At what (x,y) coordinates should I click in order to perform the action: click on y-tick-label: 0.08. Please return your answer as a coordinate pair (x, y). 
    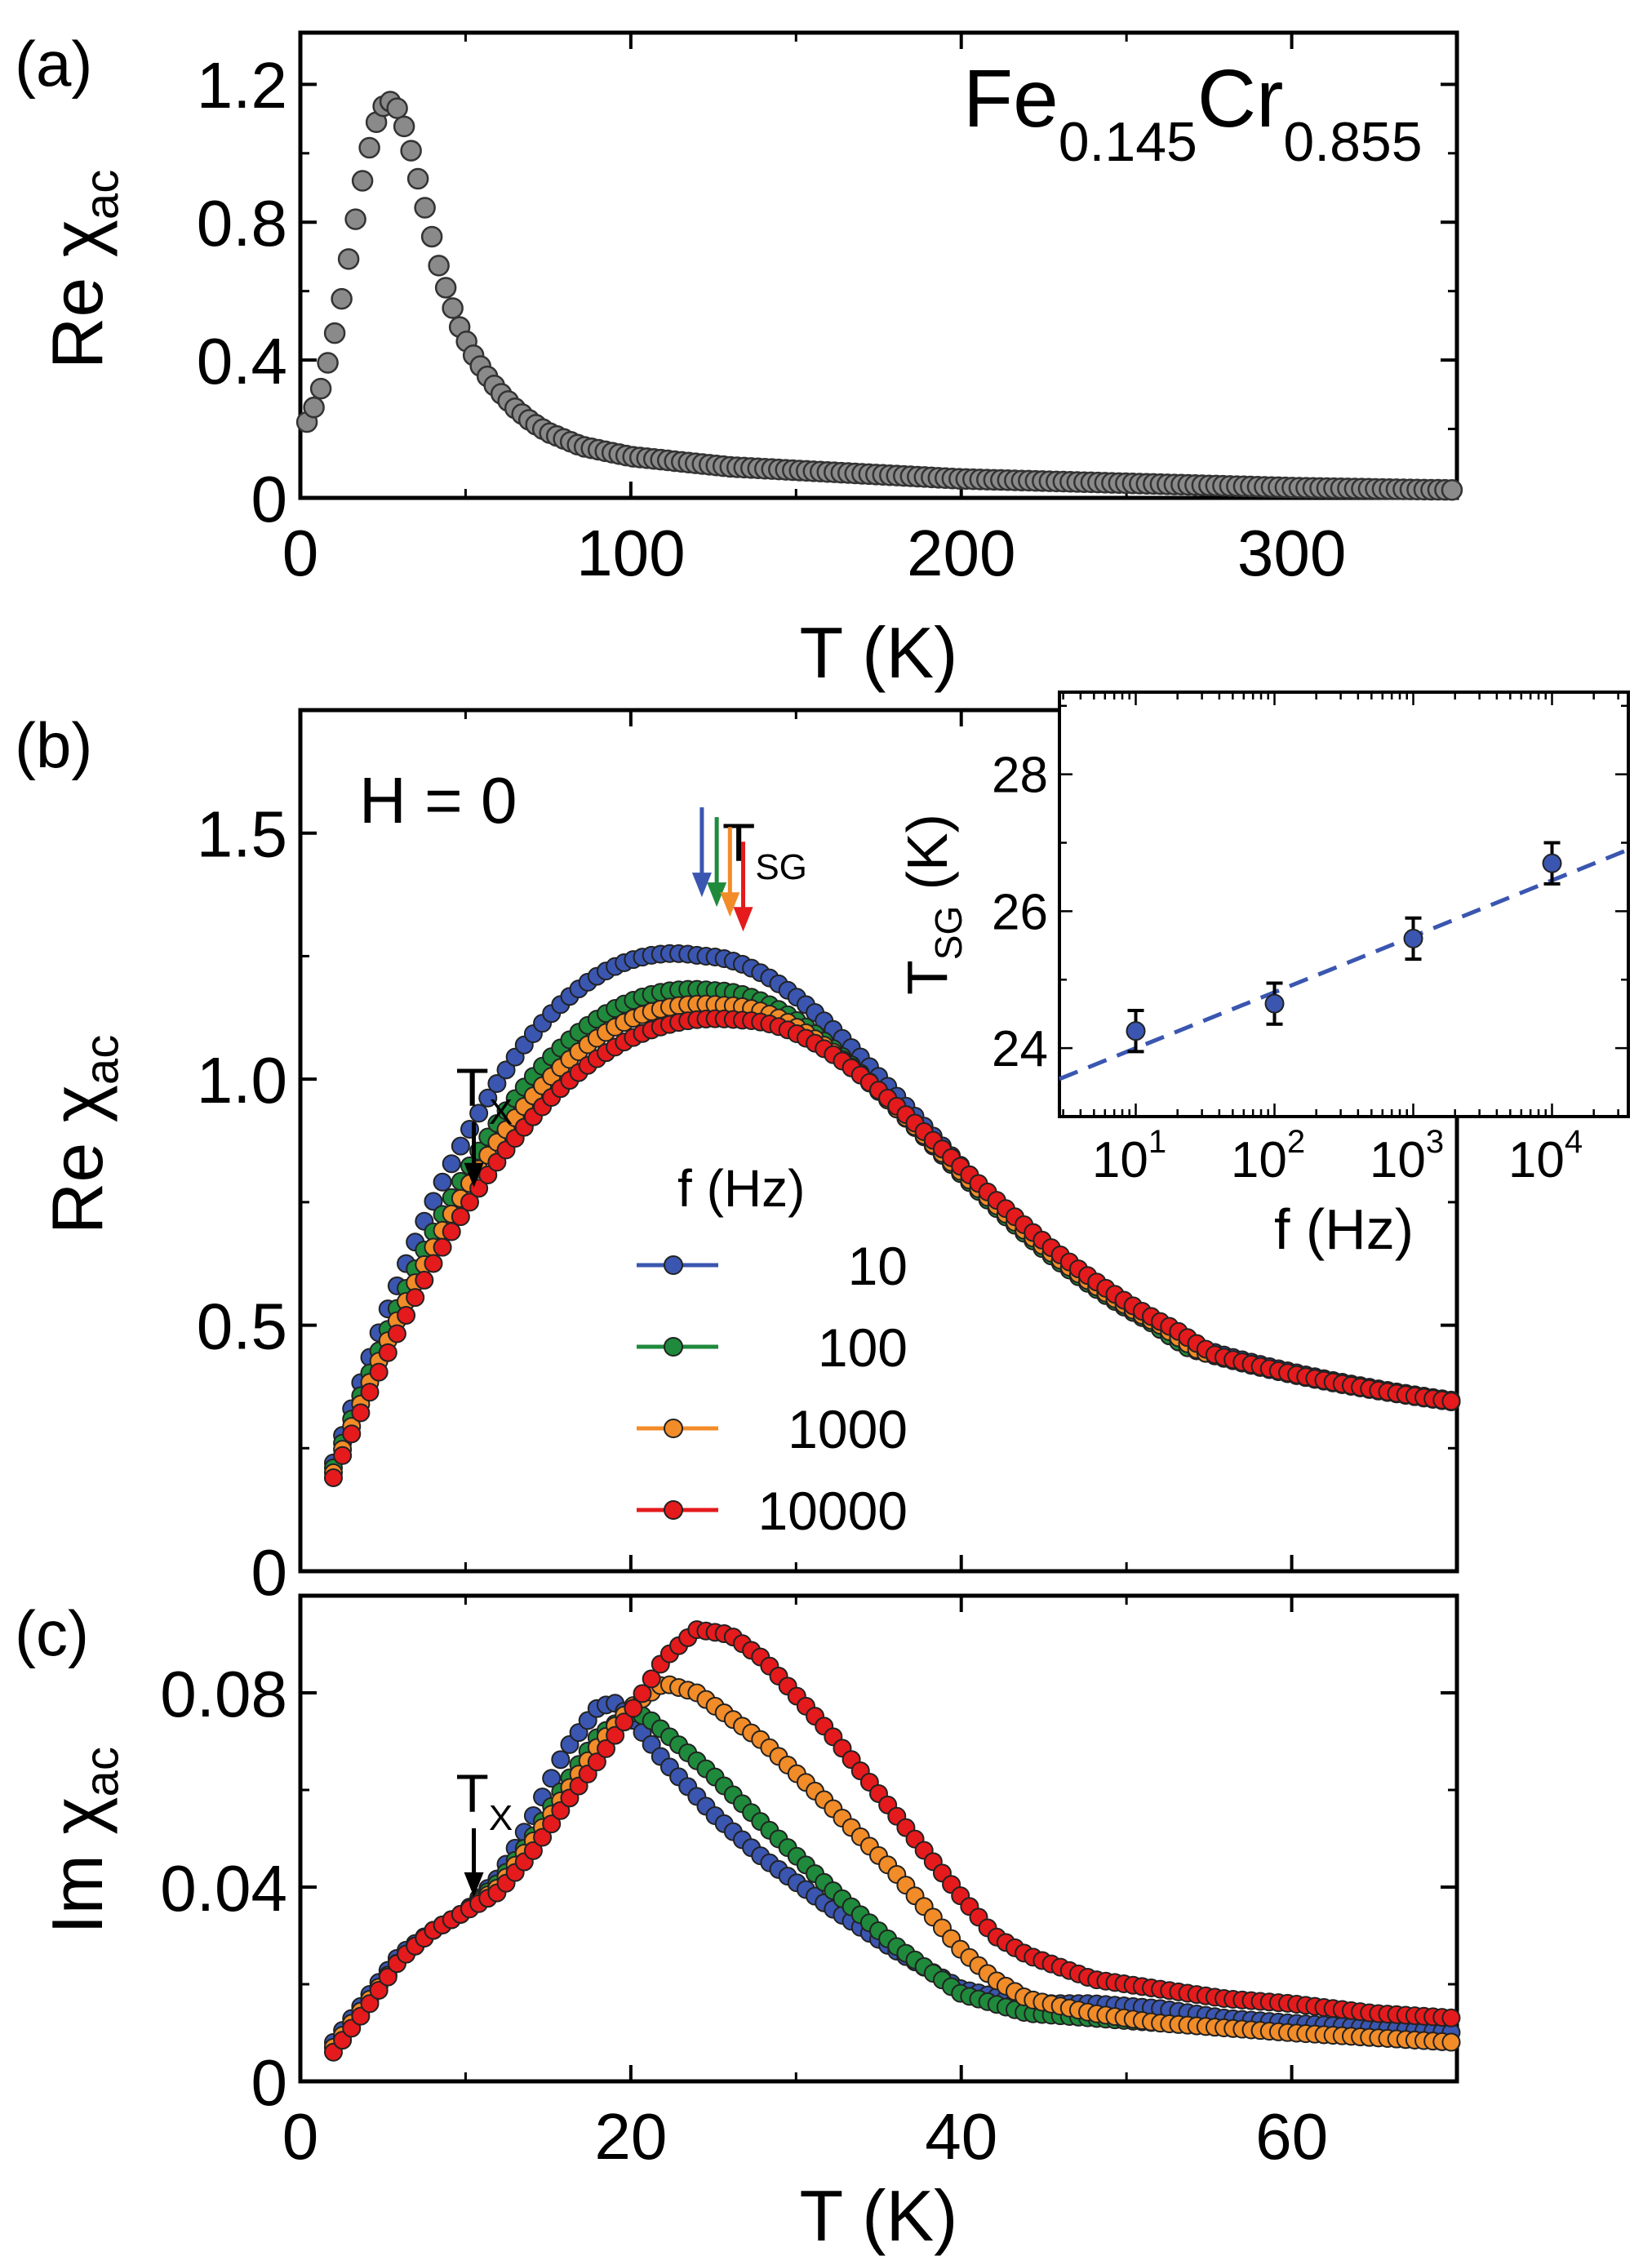
    Looking at the image, I should click on (223, 1694).